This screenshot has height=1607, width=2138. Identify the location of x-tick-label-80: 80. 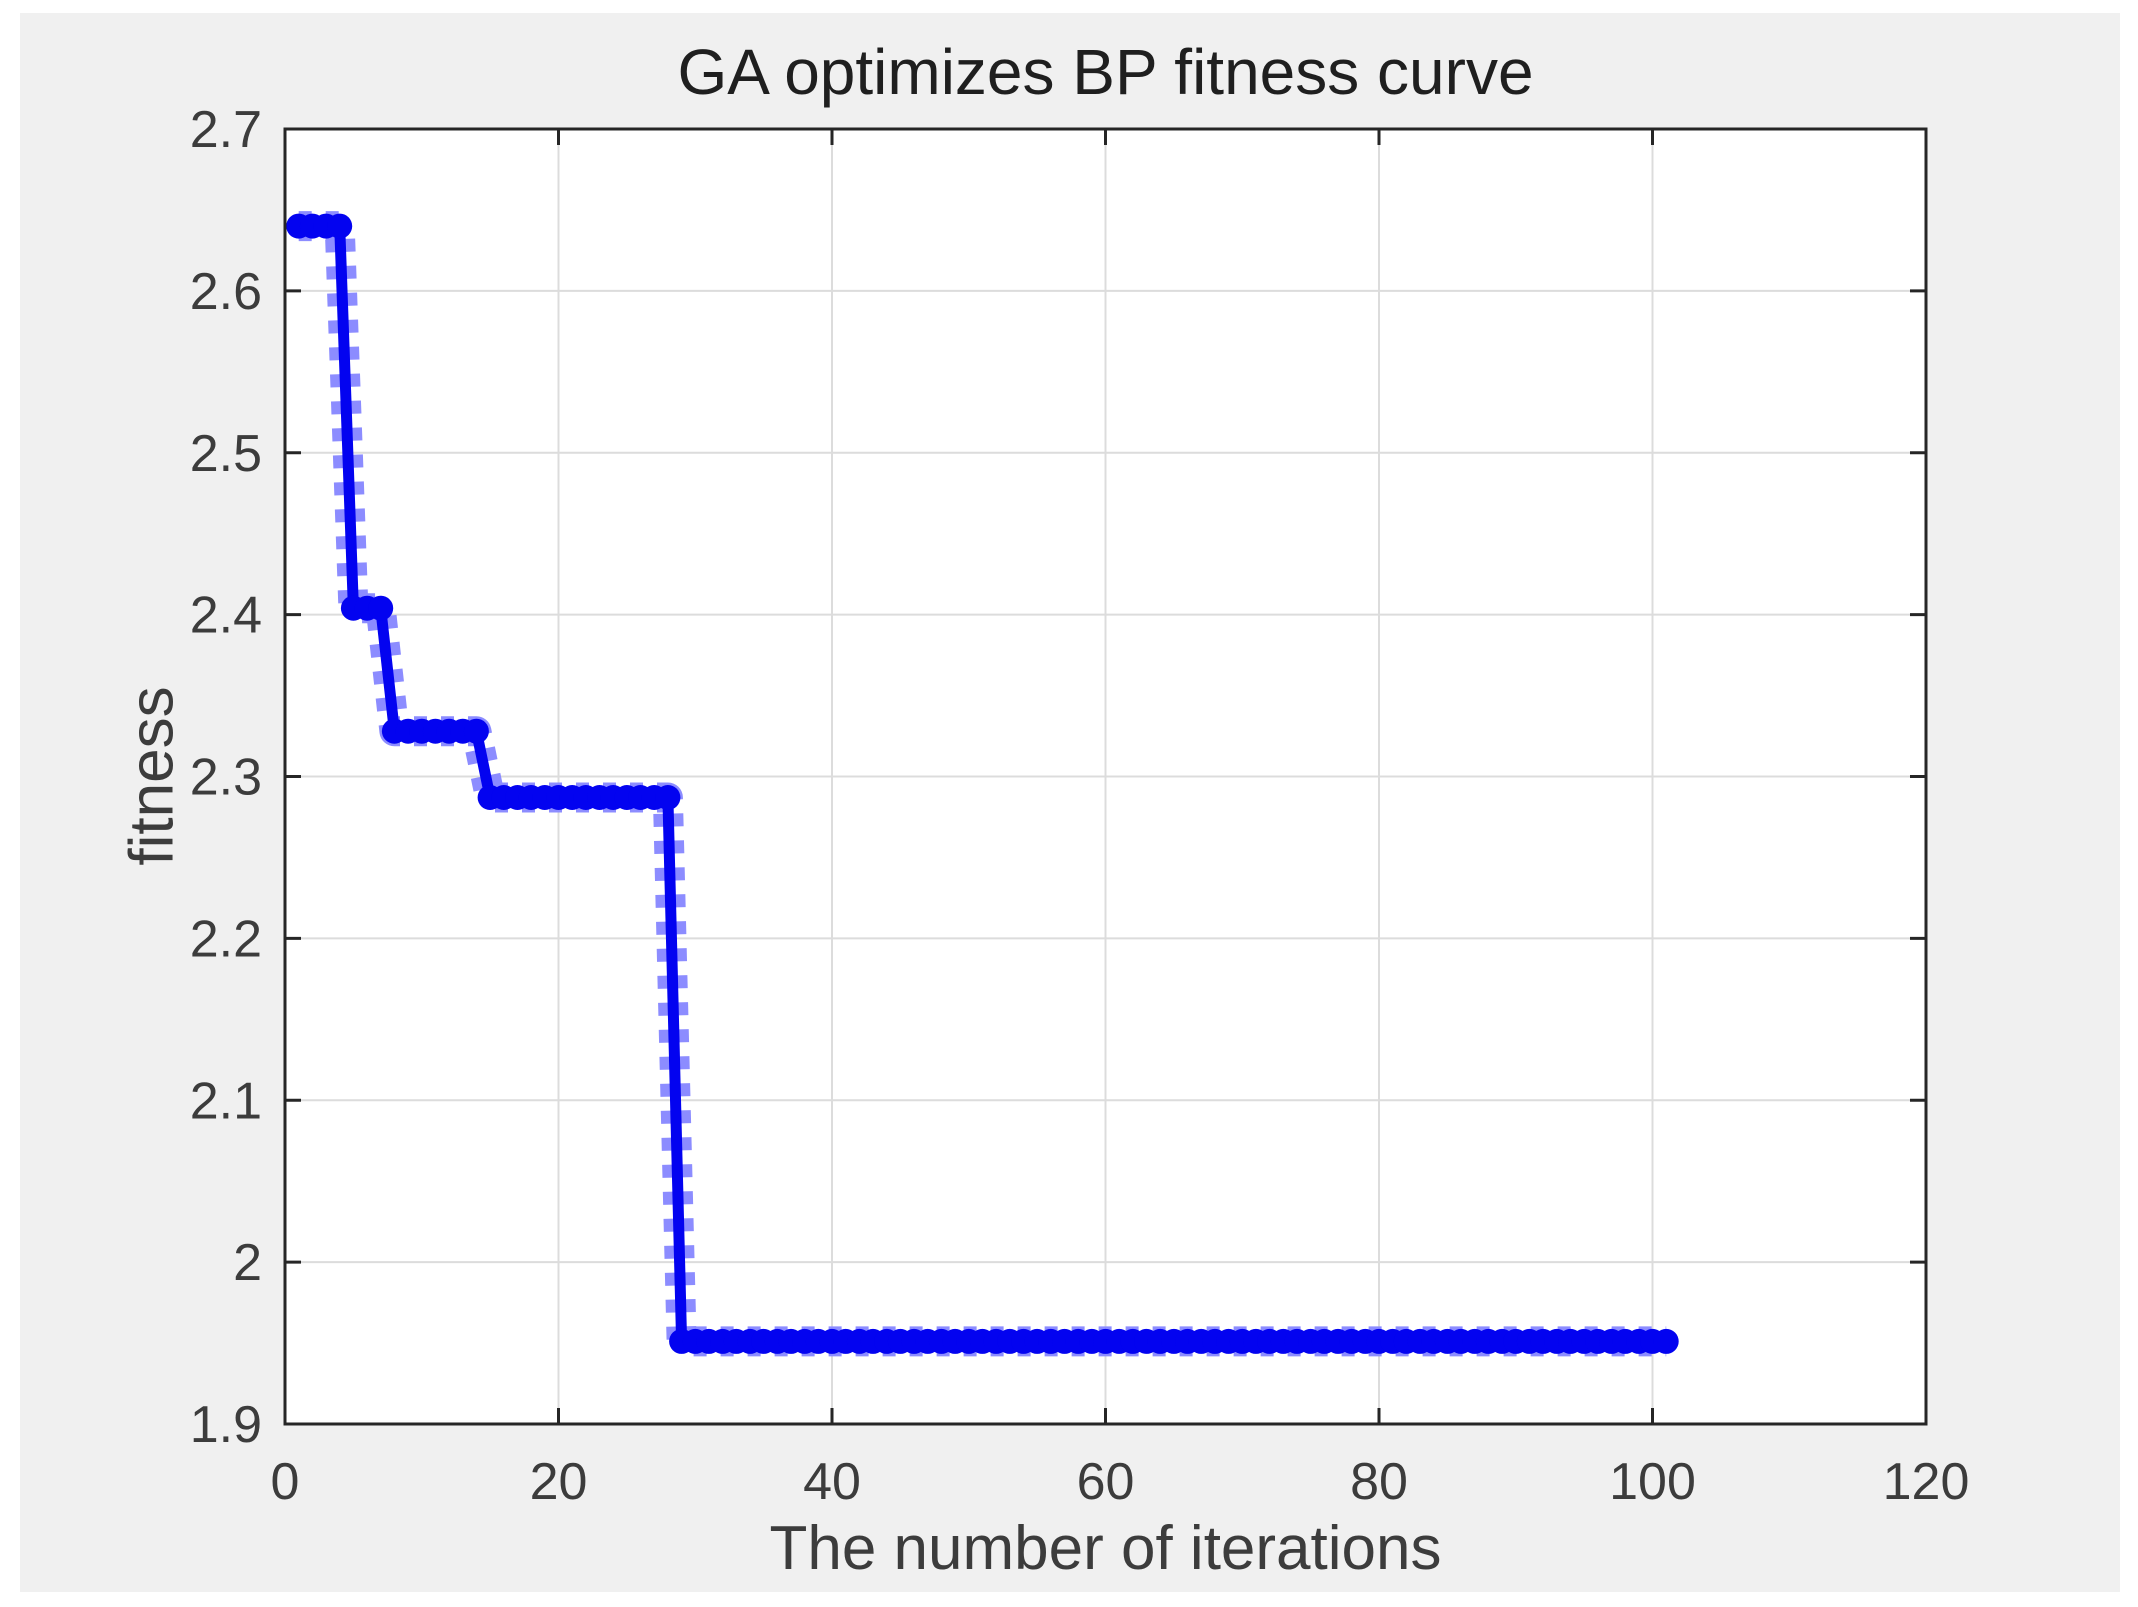
(1379, 1482).